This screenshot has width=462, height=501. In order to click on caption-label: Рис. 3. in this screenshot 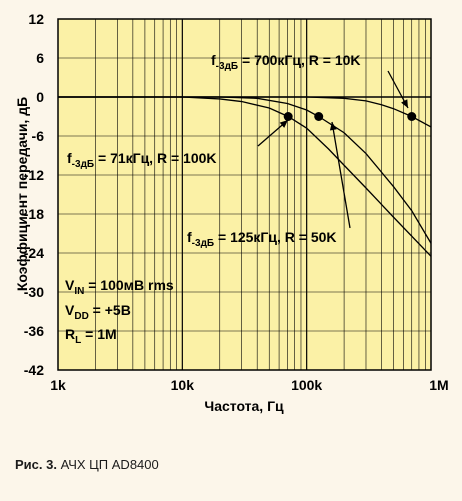, I will do `click(36, 464)`.